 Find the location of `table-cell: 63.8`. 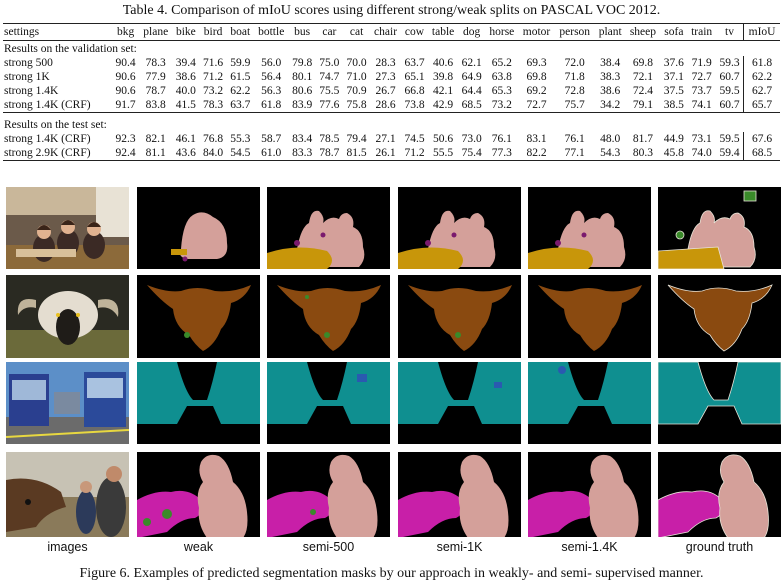

table-cell: 63.8 is located at coordinates (501, 77).